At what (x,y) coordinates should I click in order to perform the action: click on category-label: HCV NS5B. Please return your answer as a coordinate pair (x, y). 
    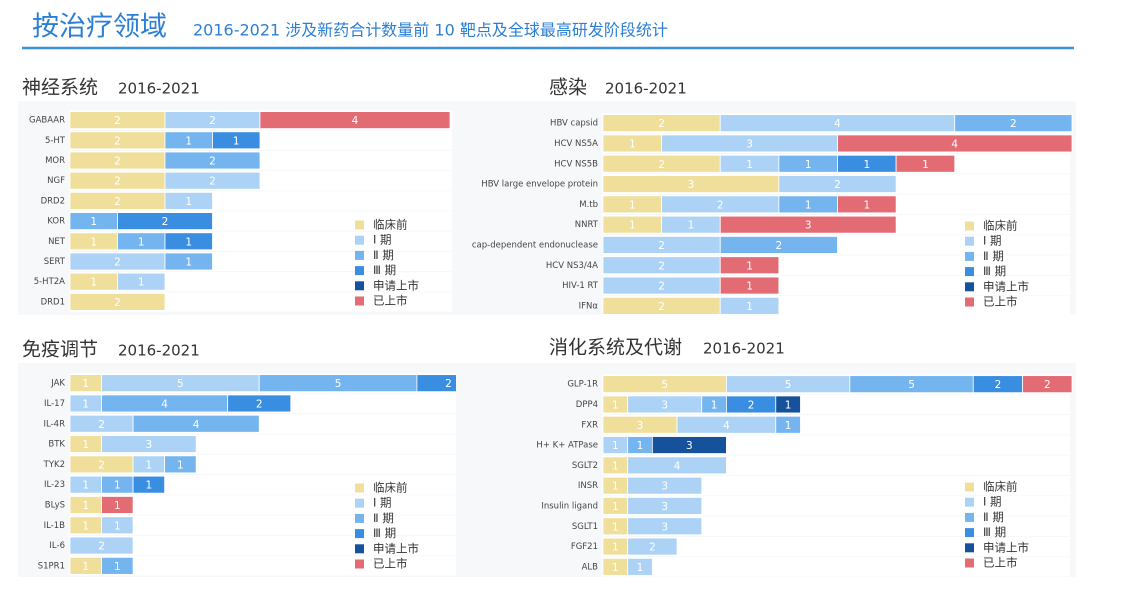
    Looking at the image, I should click on (576, 164).